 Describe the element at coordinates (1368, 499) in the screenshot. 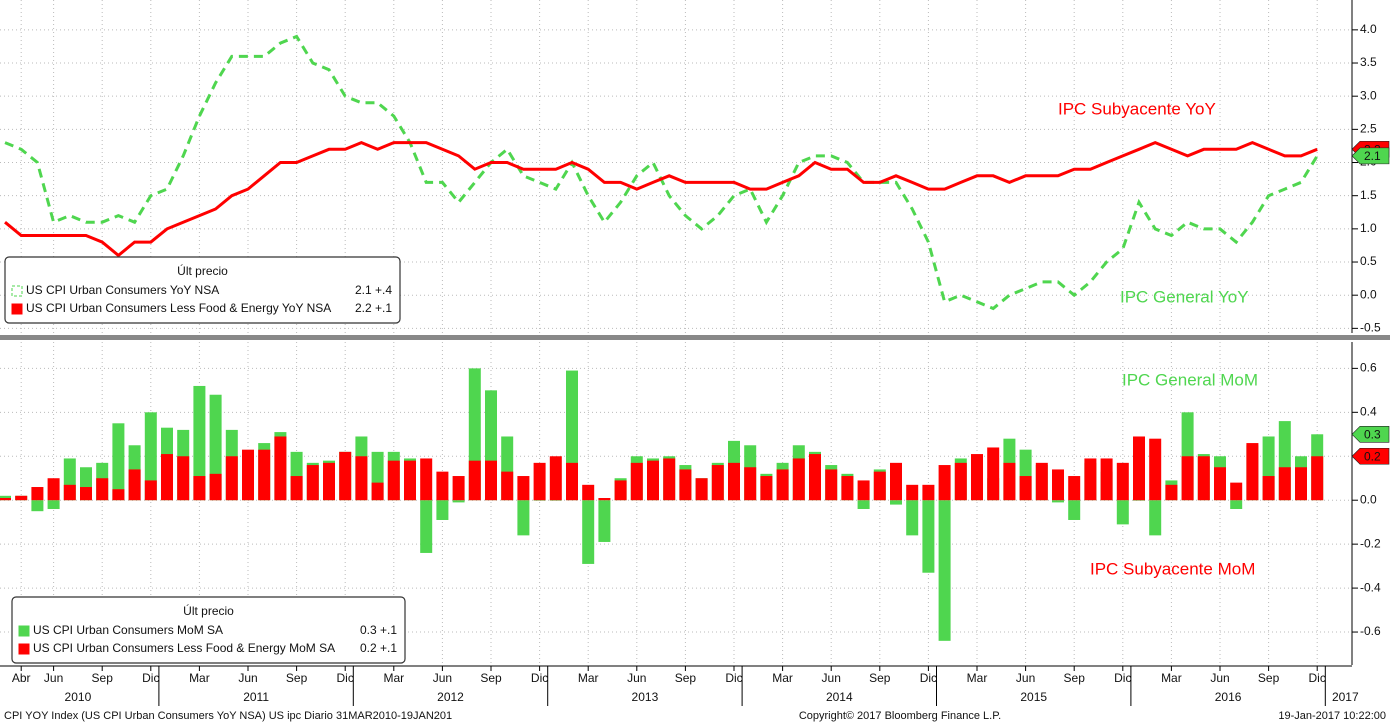

I see `y-tick-label: 0.0` at that location.